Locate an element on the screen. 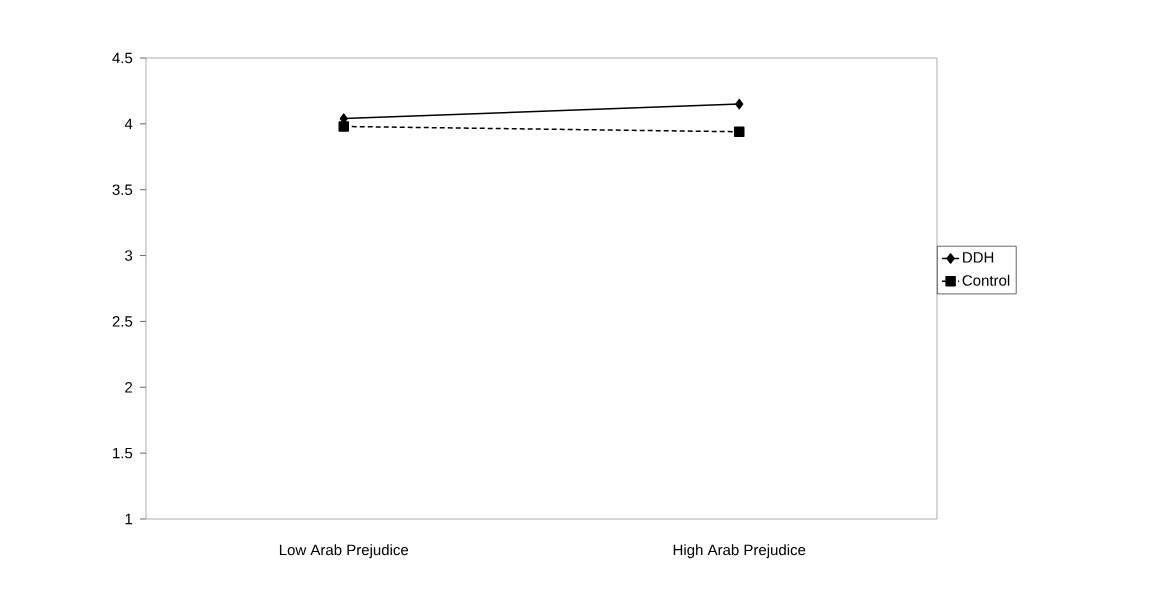 This screenshot has height=602, width=1151. y-tick-label: 2.5 is located at coordinates (122, 321).